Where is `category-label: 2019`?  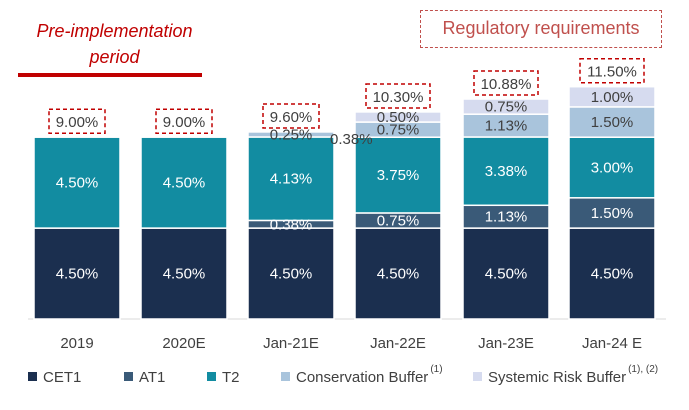
category-label: 2019 is located at coordinates (76, 343).